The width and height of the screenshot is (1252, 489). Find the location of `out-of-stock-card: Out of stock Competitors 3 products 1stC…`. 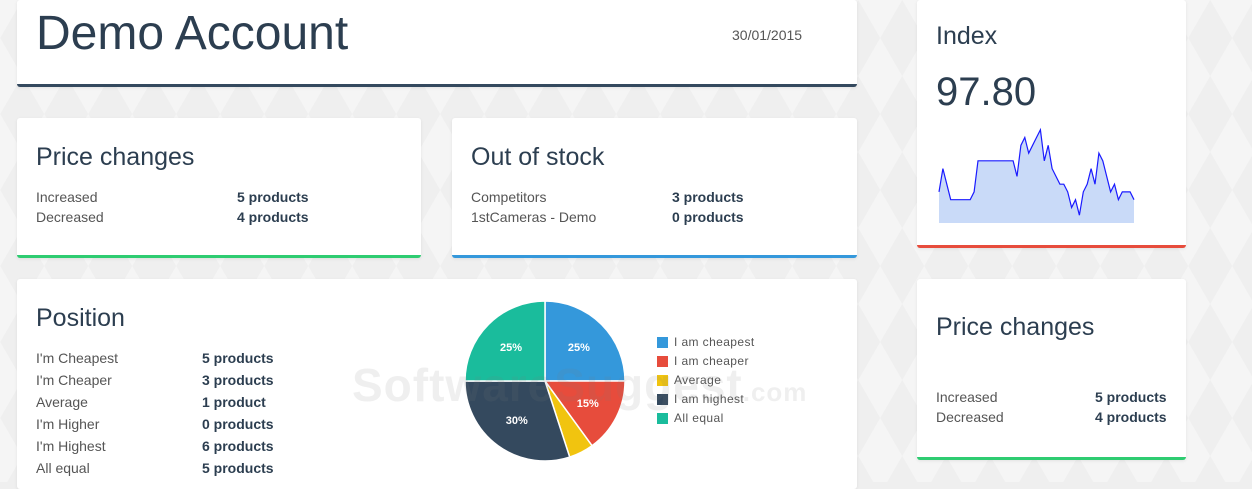

out-of-stock-card: Out of stock Competitors 3 products 1stC… is located at coordinates (654, 188).